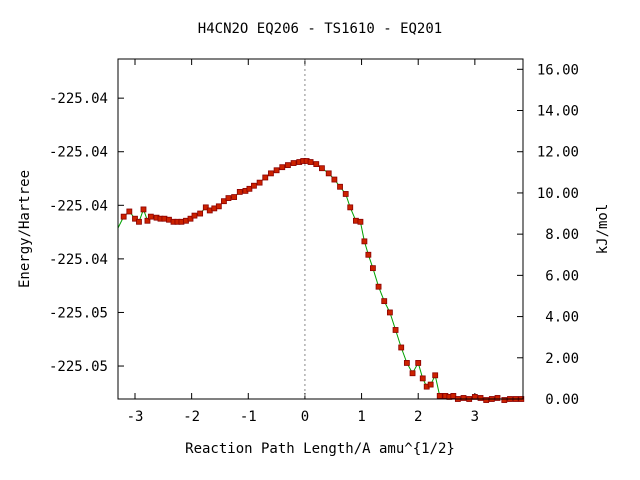 The image size is (640, 480). What do you see at coordinates (305, 417) in the screenshot?
I see `x-tick-label: 0` at bounding box center [305, 417].